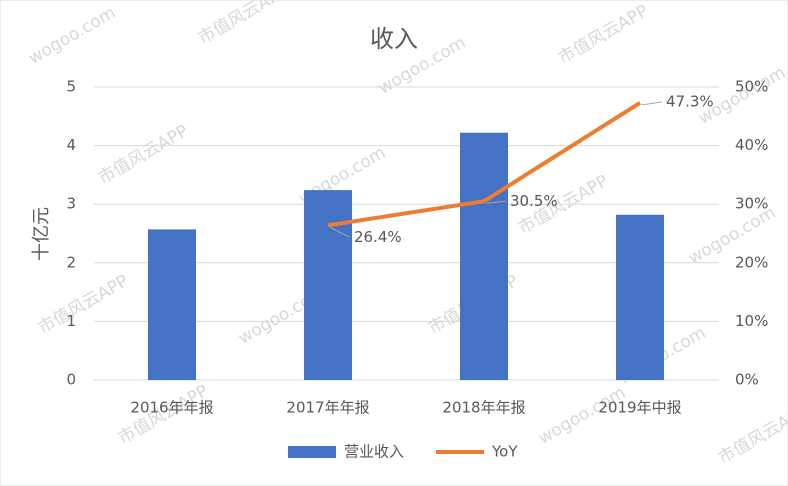 This screenshot has height=486, width=788. I want to click on y2-tick-label: 50%, so click(751, 87).